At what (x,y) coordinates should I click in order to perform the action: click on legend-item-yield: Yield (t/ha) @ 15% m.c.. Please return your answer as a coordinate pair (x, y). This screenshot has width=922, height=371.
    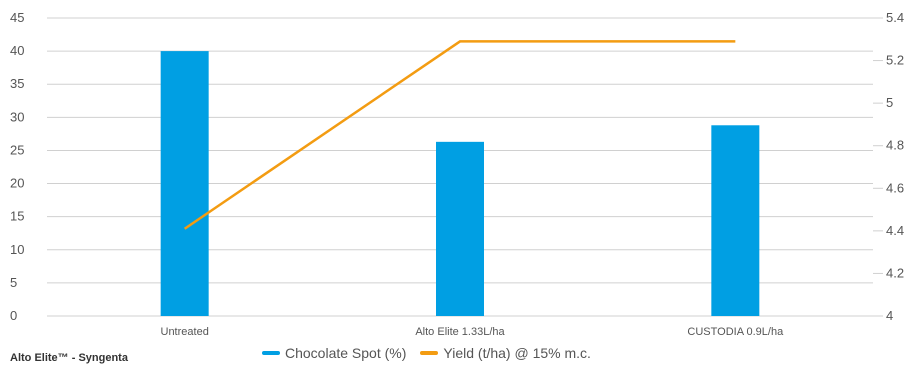
    Looking at the image, I should click on (505, 353).